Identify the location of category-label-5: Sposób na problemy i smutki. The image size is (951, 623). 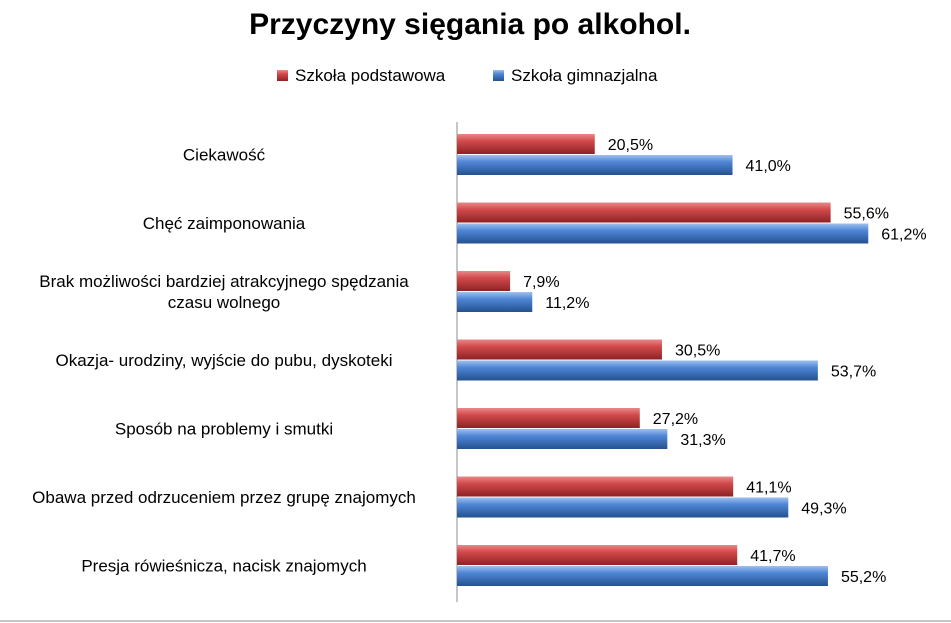
(224, 429).